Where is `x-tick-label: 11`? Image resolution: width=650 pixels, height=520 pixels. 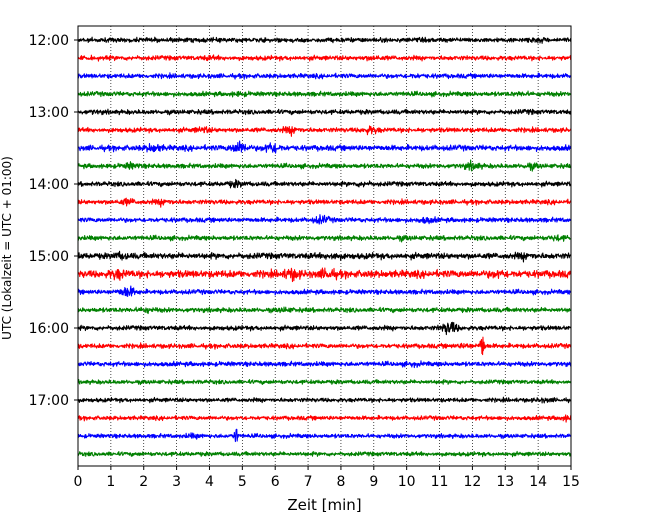 x-tick-label: 11 is located at coordinates (440, 482).